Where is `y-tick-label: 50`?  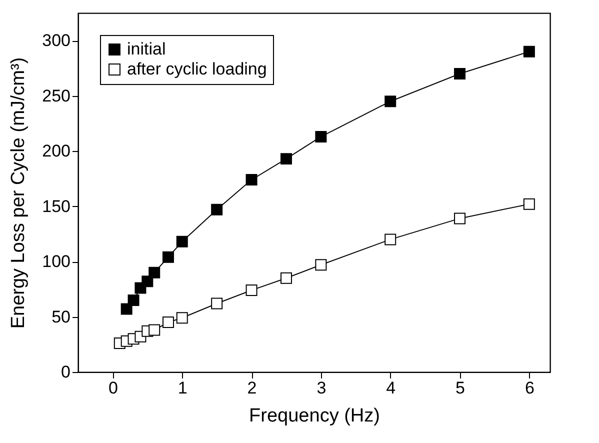 y-tick-label: 50 is located at coordinates (61, 316).